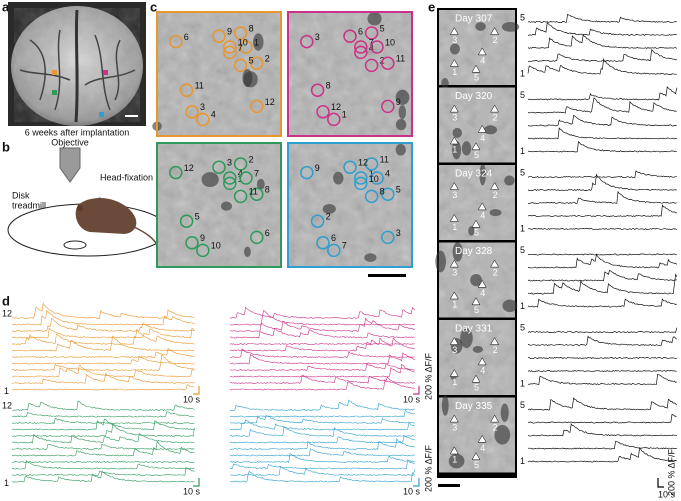 The image size is (681, 501). Describe the element at coordinates (6, 7) in the screenshot. I see `panel-label: a` at that location.